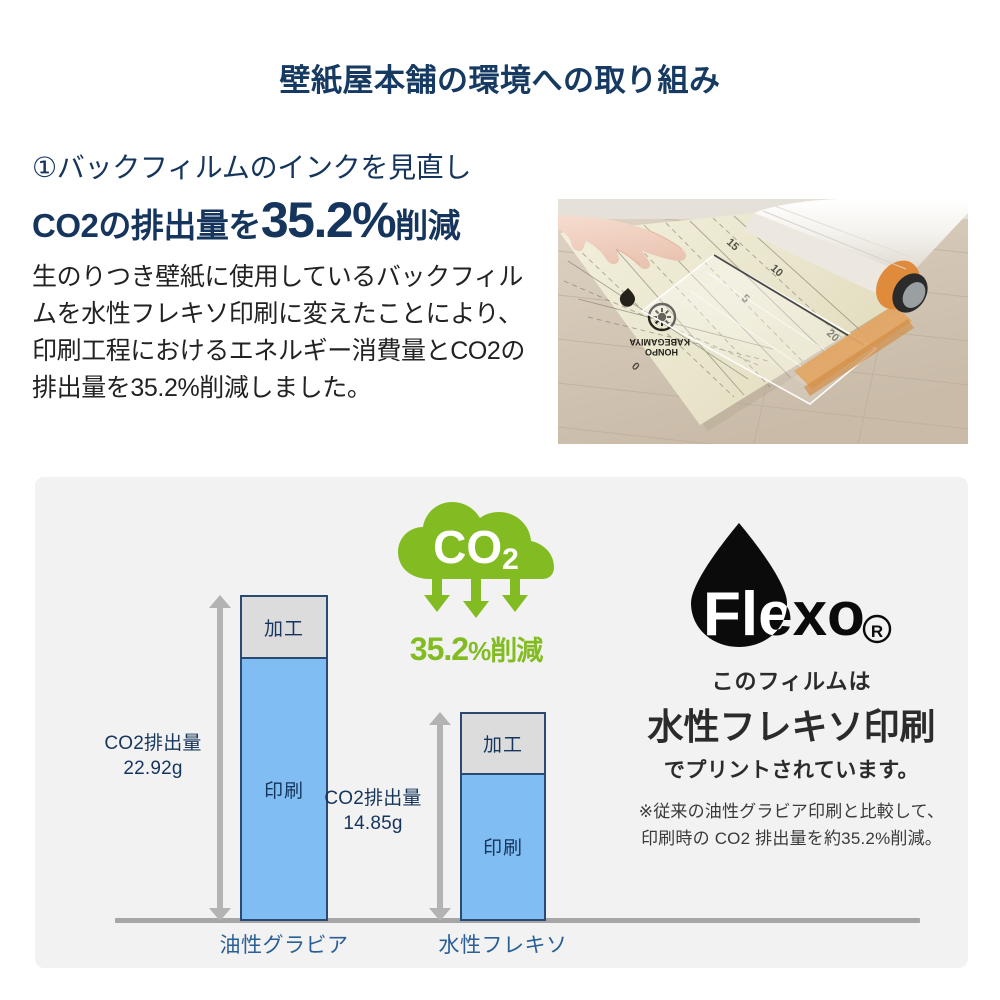  I want to click on measure-label-oil-gravure: CO2排出量 22.92g, so click(153, 756).